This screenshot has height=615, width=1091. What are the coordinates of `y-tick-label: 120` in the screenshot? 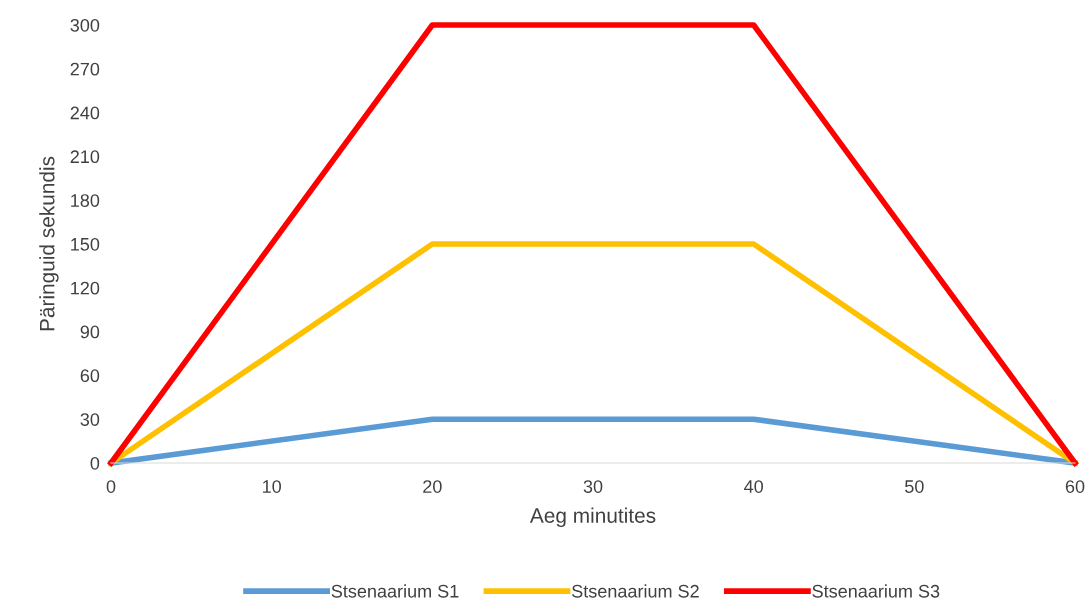 It's located at (85, 288).